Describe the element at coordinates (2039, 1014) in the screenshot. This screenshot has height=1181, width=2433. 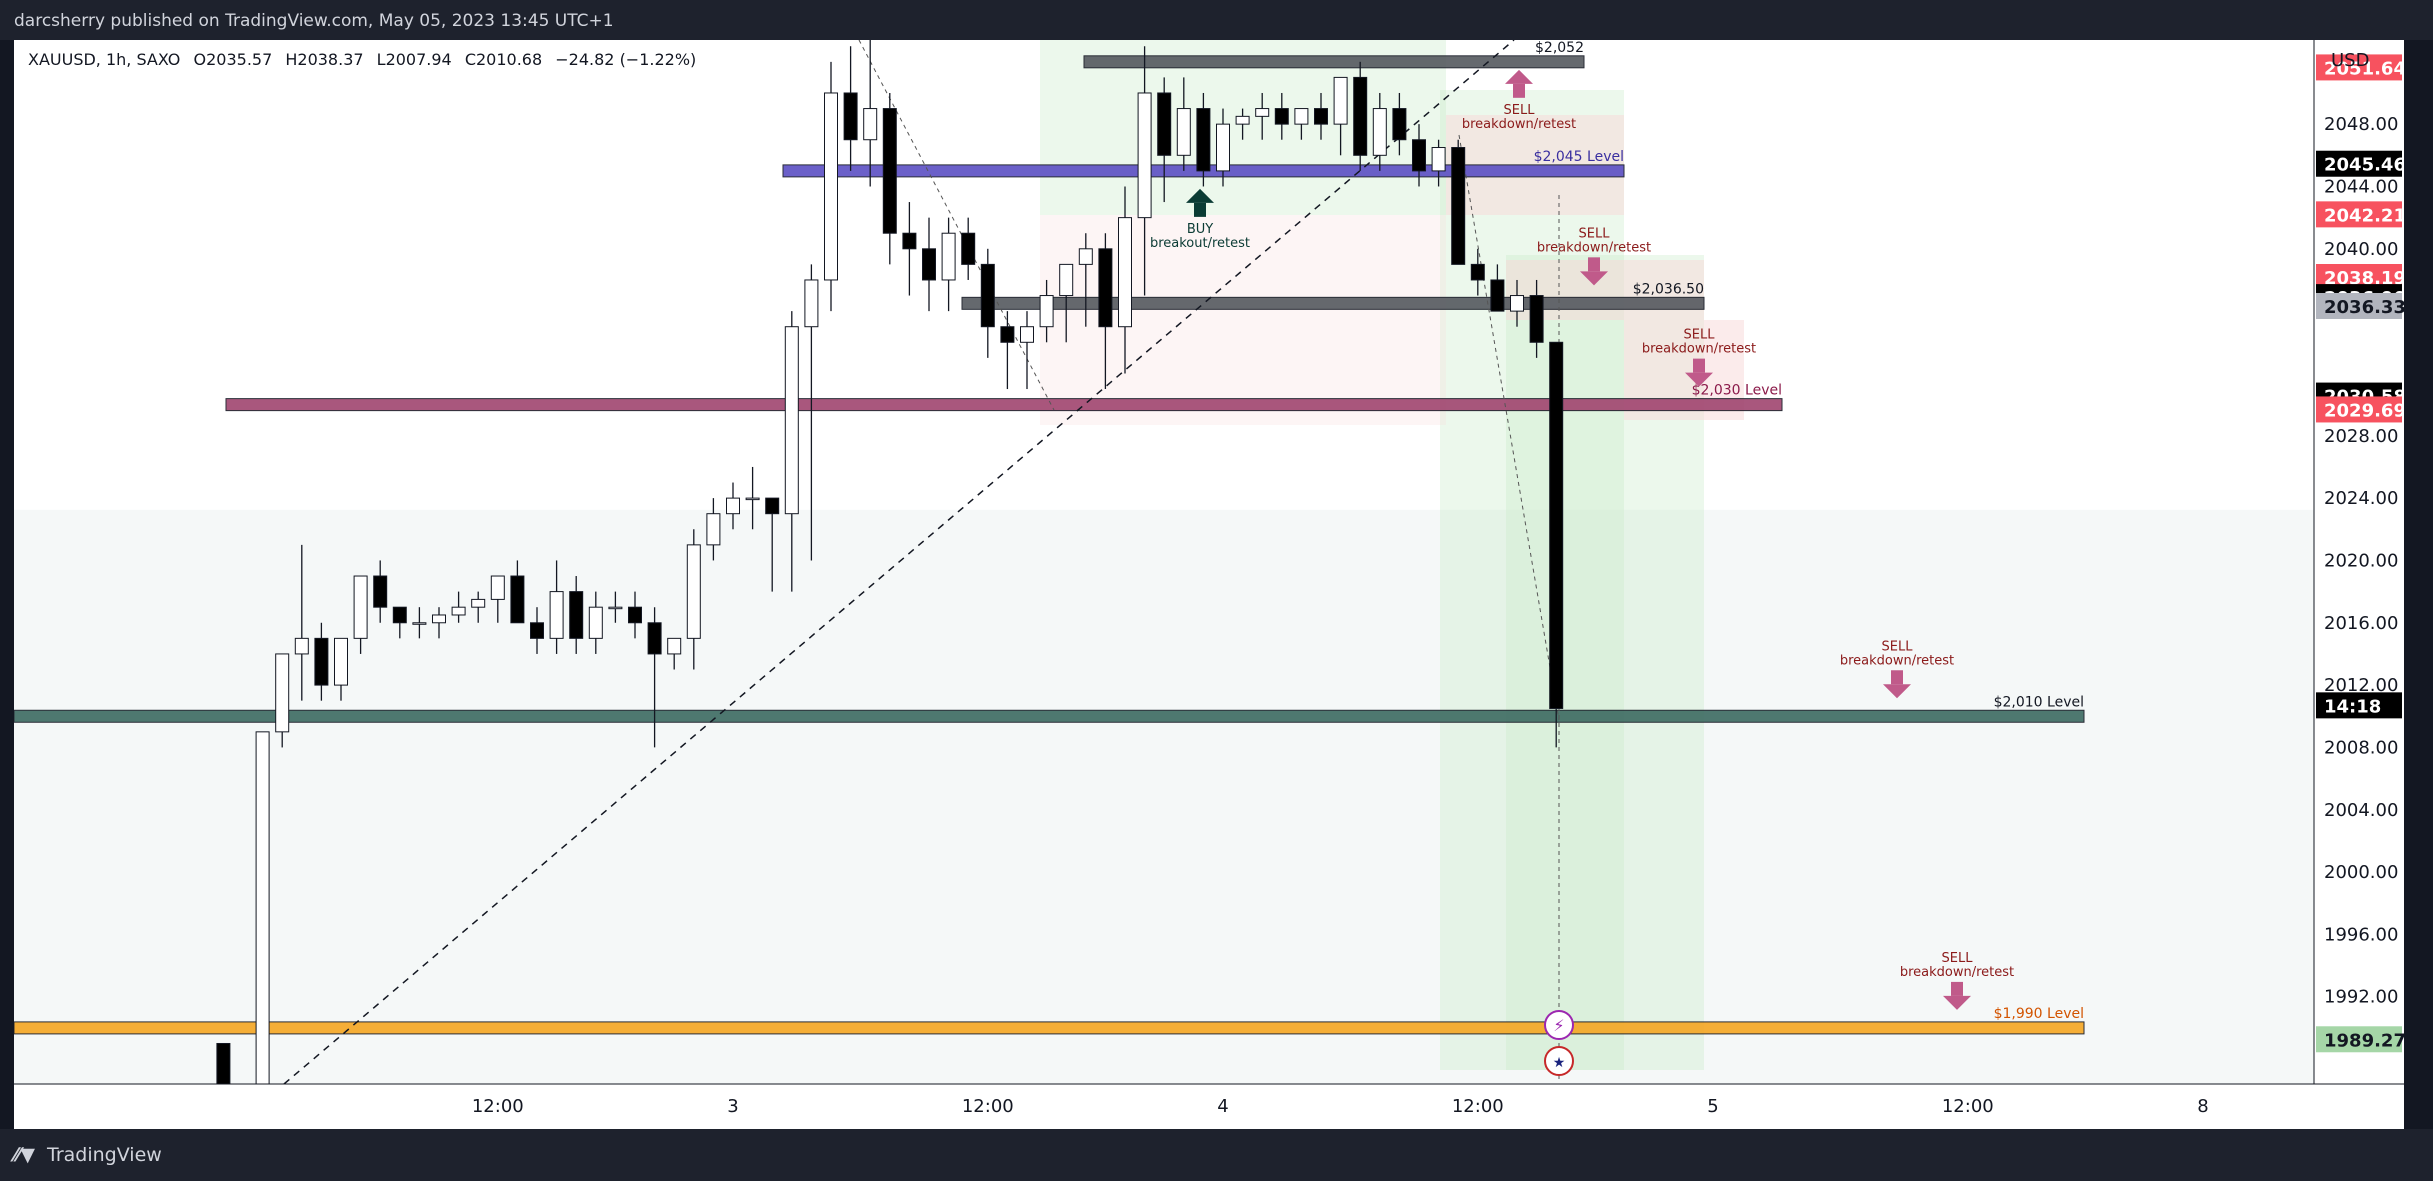
I see `level-label: $1,990 Level` at that location.